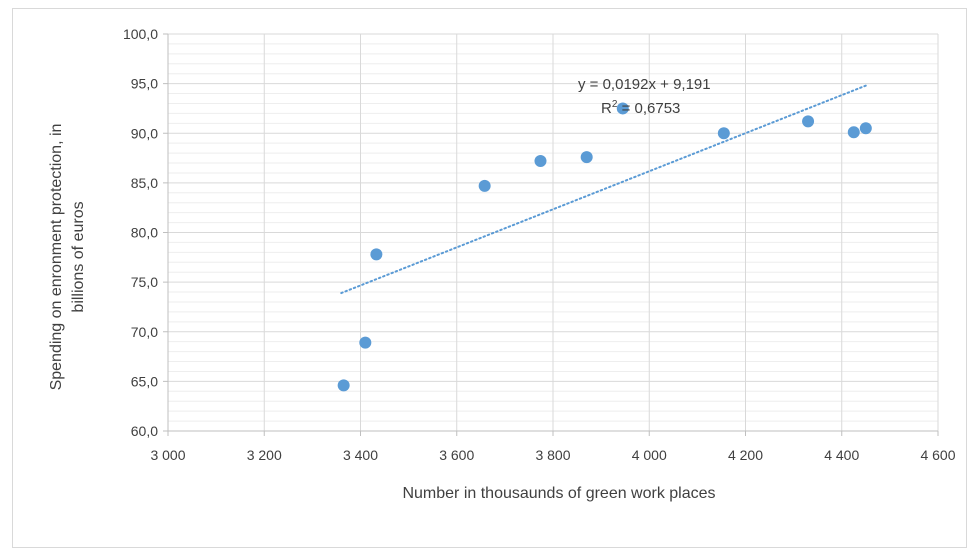  What do you see at coordinates (144, 133) in the screenshot?
I see `y-tick-label: 90,0` at bounding box center [144, 133].